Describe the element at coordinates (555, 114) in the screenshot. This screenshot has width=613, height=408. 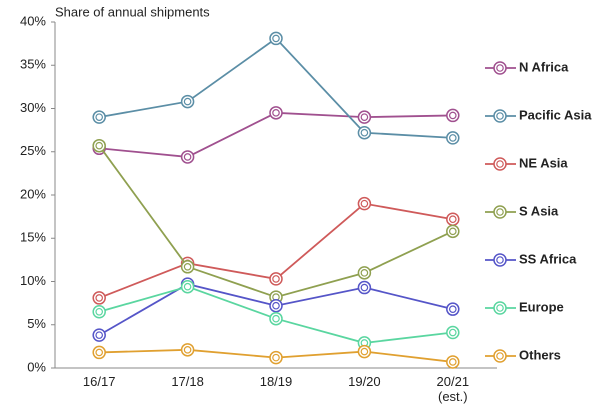
I see `legend-label: Pacific Asia` at that location.